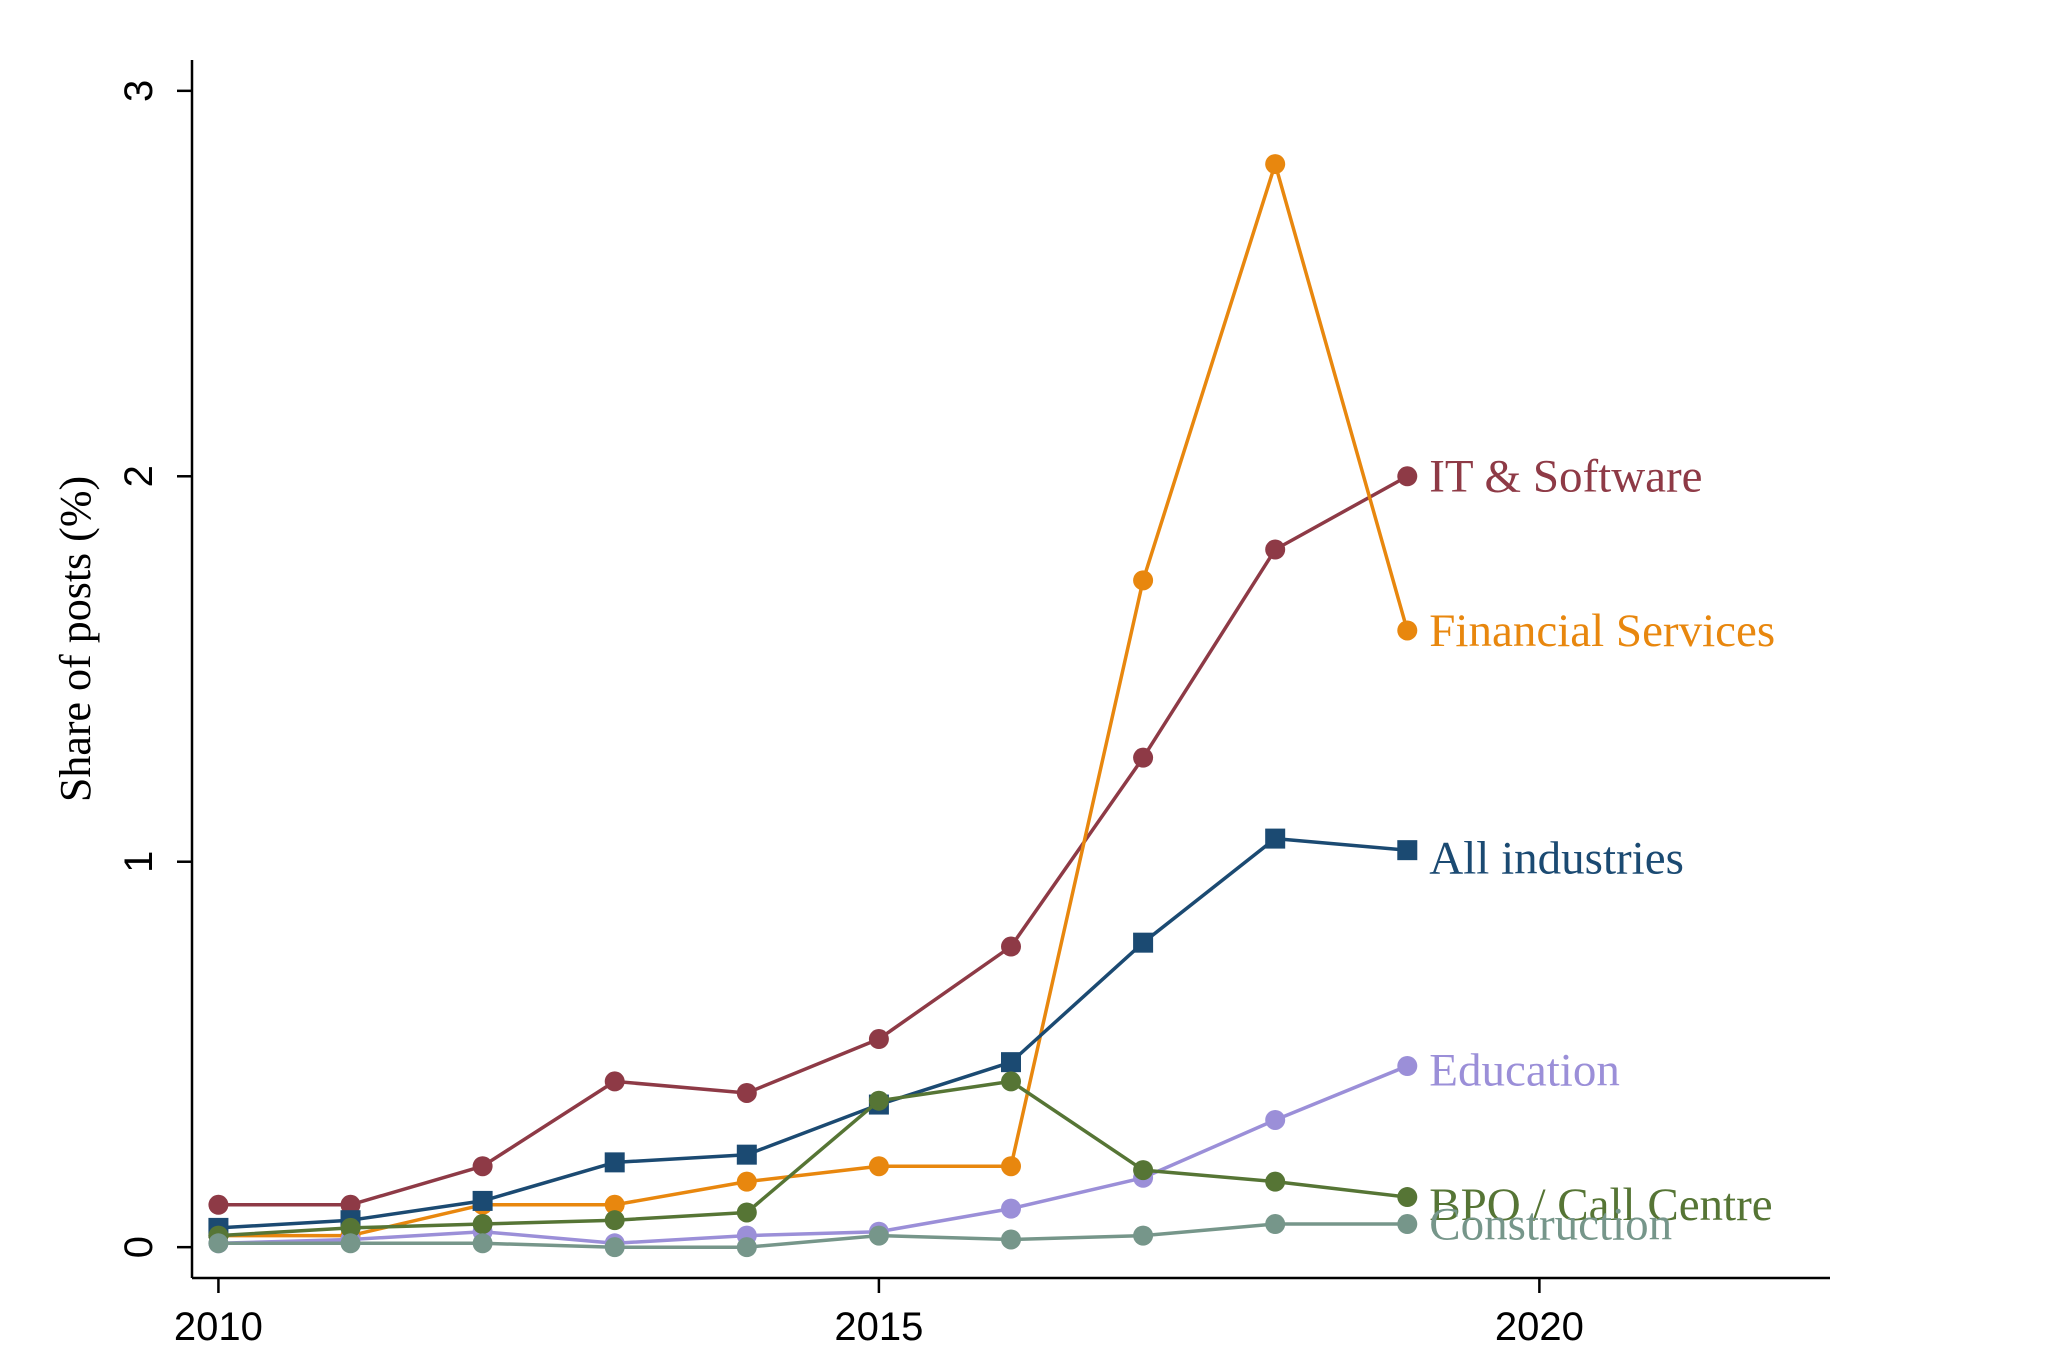 Image resolution: width=2048 pixels, height=1370 pixels. I want to click on series-line-construction, so click(813, 1235).